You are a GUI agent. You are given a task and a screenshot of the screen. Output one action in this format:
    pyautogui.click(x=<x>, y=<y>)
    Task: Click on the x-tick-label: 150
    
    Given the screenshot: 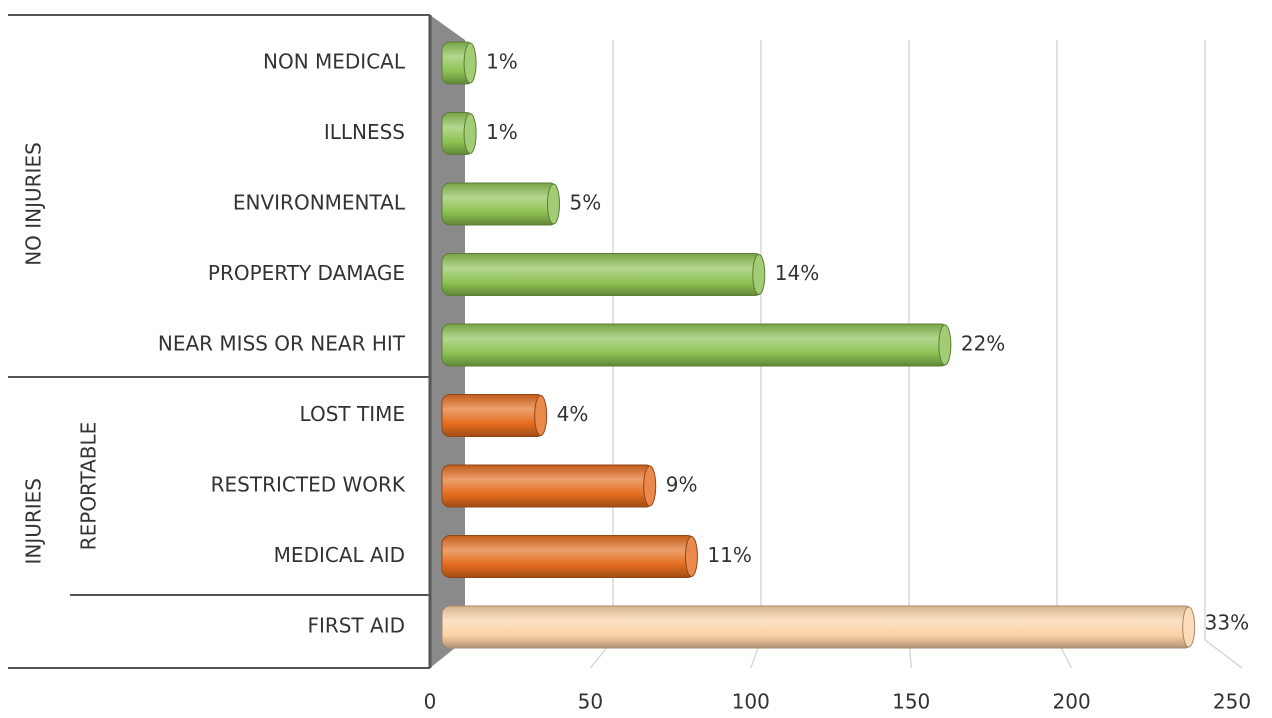 What is the action you would take?
    pyautogui.click(x=911, y=702)
    